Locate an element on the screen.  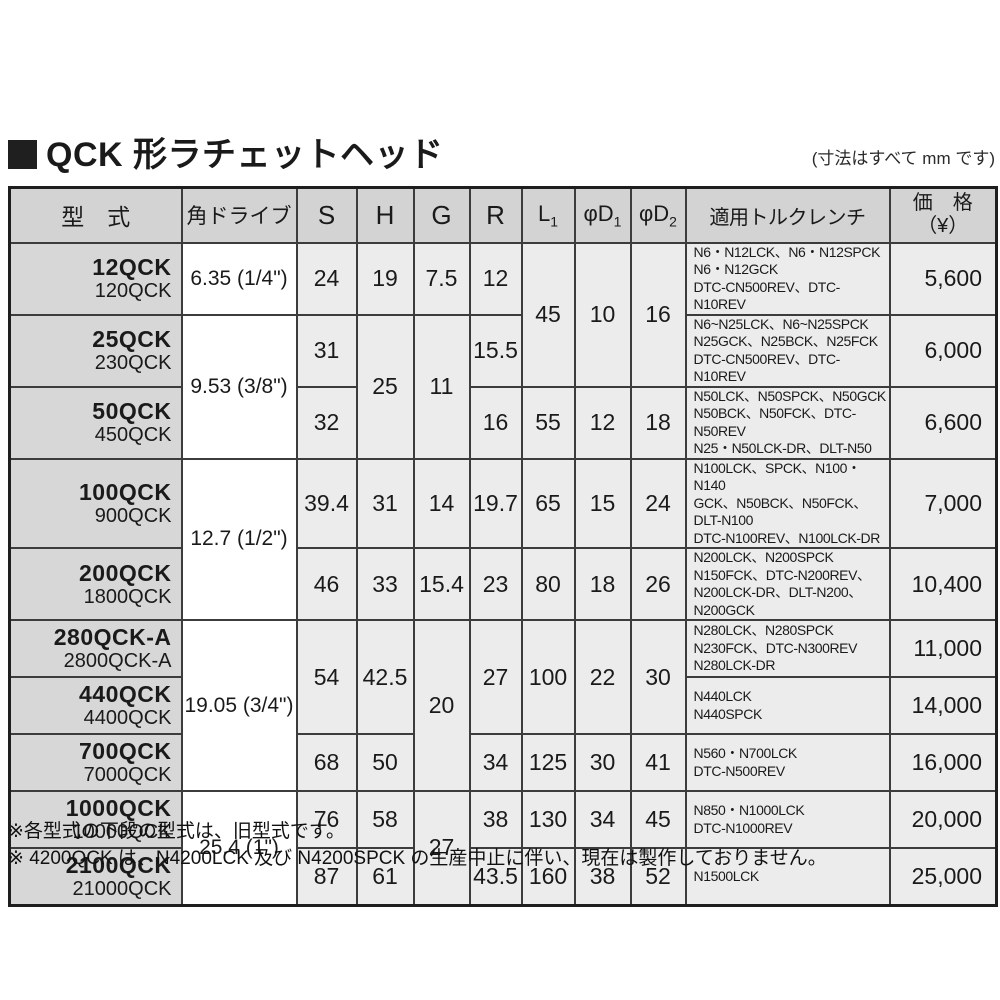
cell-h: 61 is located at coordinates (385, 876).